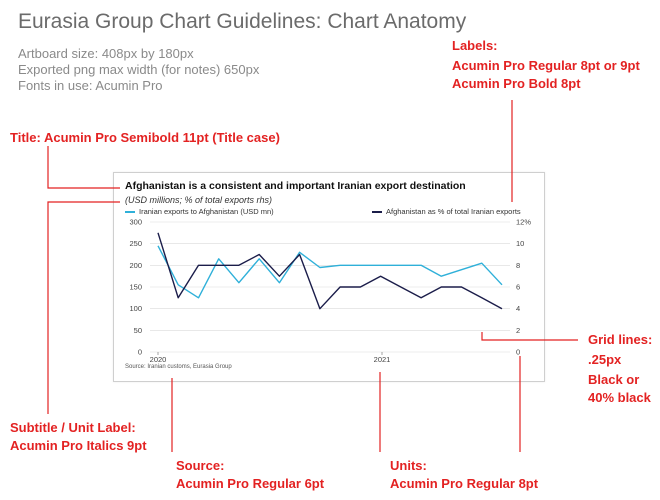 The image size is (660, 500). Describe the element at coordinates (520, 243) in the screenshot. I see `y-right-tick-label: 10` at that location.